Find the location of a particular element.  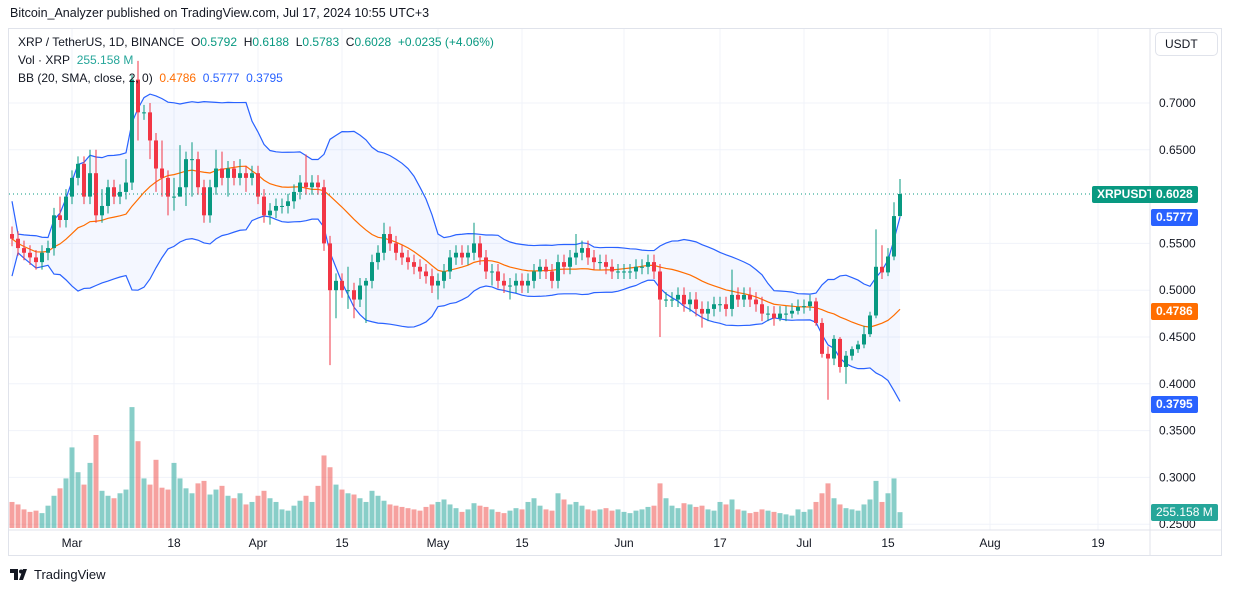

price-tick-label: 0.3000 is located at coordinates (1177, 477).